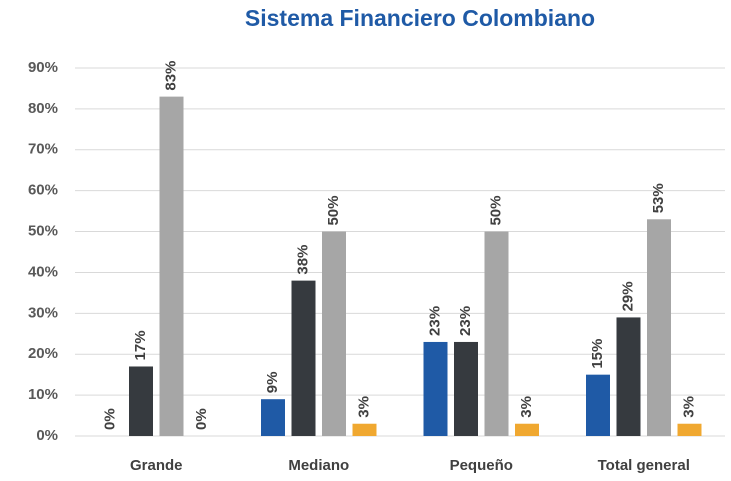 Image resolution: width=731 pixels, height=481 pixels. I want to click on data-label: 83%, so click(170, 76).